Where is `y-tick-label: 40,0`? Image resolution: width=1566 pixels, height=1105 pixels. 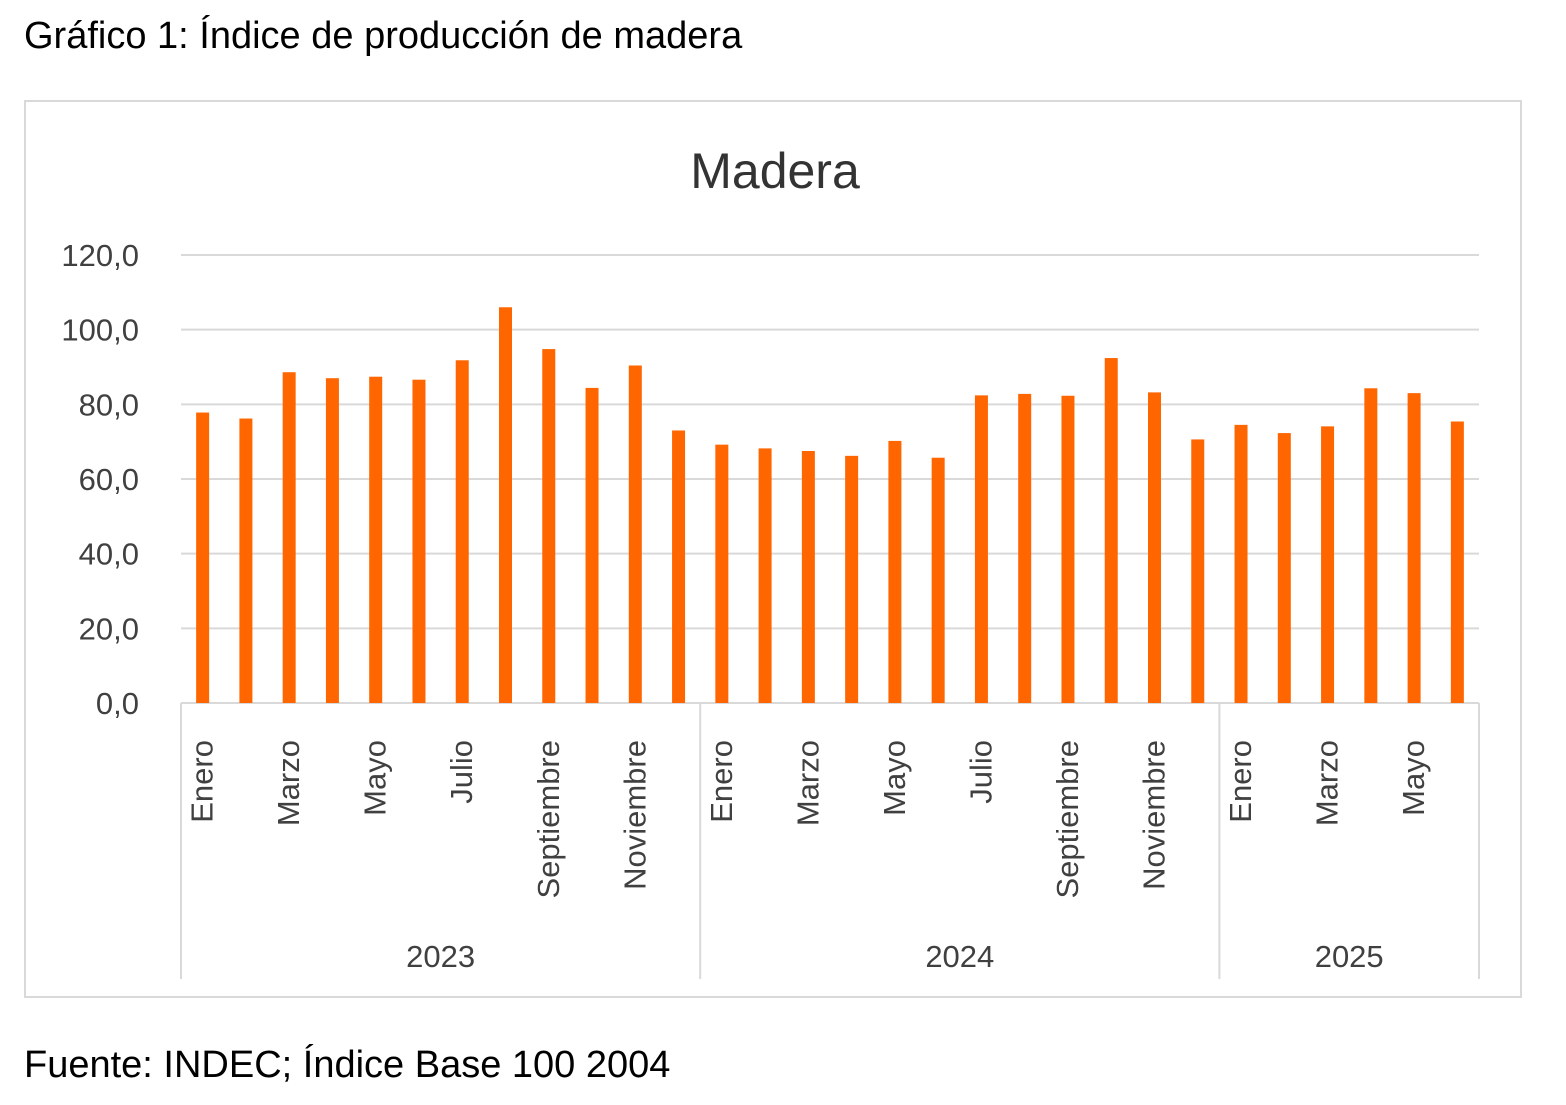
y-tick-label: 40,0 is located at coordinates (109, 554).